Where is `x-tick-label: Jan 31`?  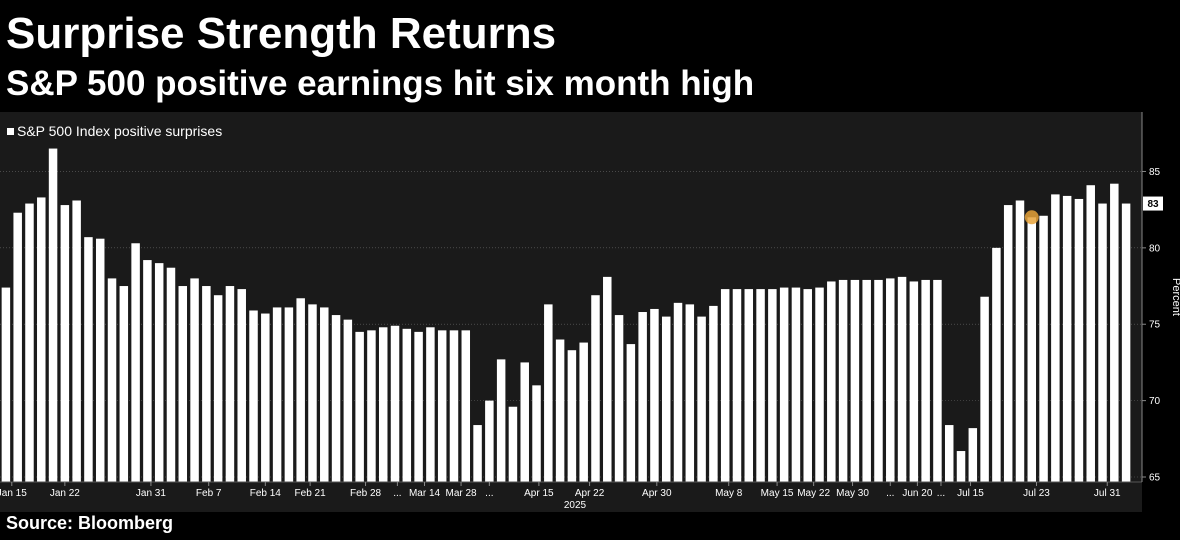 x-tick-label: Jan 31 is located at coordinates (151, 493).